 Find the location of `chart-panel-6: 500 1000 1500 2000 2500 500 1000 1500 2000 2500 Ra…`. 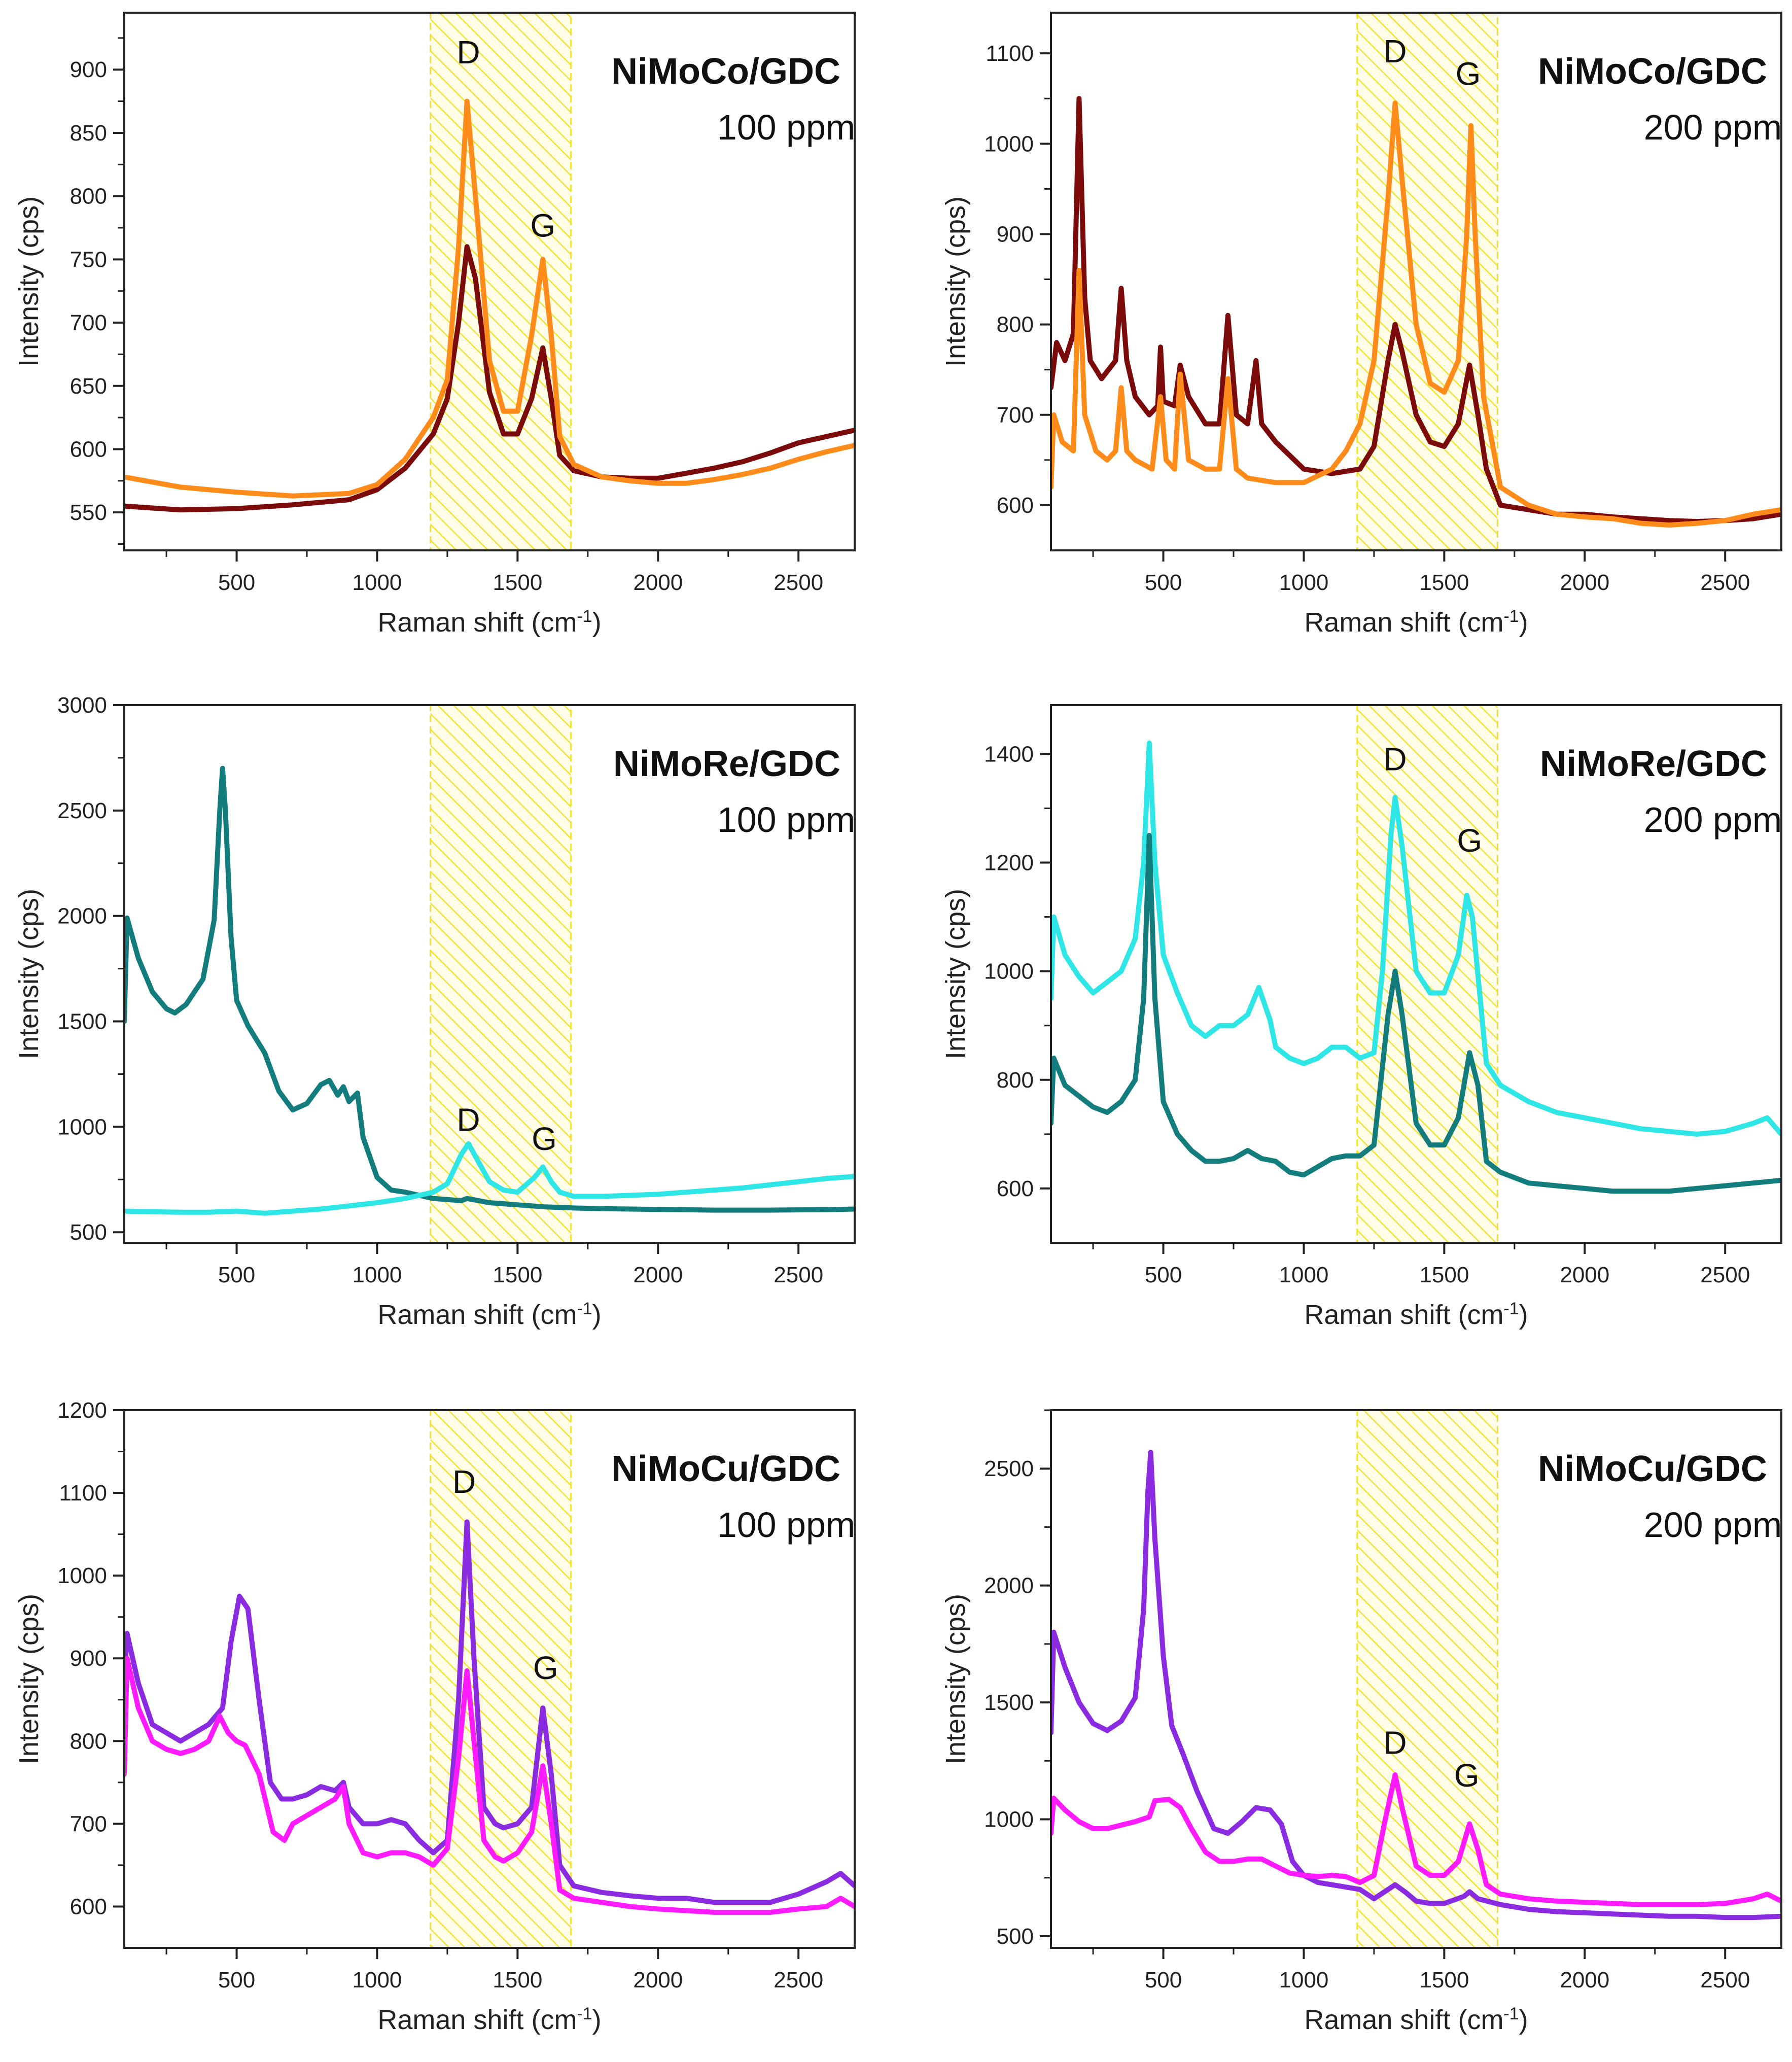

chart-panel-6: 500 1000 1500 2000 2500 500 1000 1500 2000 2500 Ra… is located at coordinates (1361, 1722).